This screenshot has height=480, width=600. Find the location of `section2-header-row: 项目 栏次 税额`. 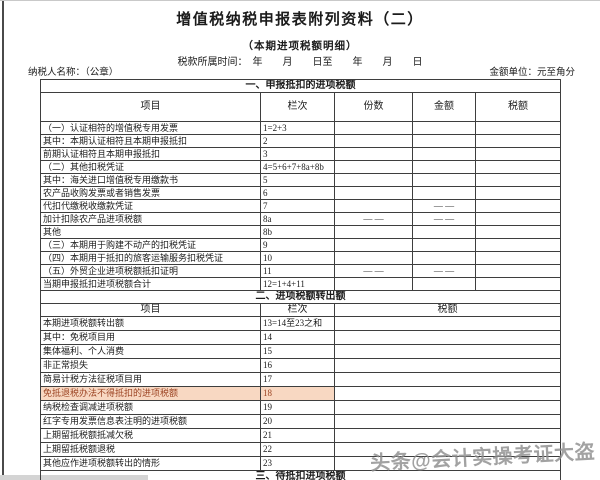

section2-header-row: 项目 栏次 税额 is located at coordinates (300, 310).